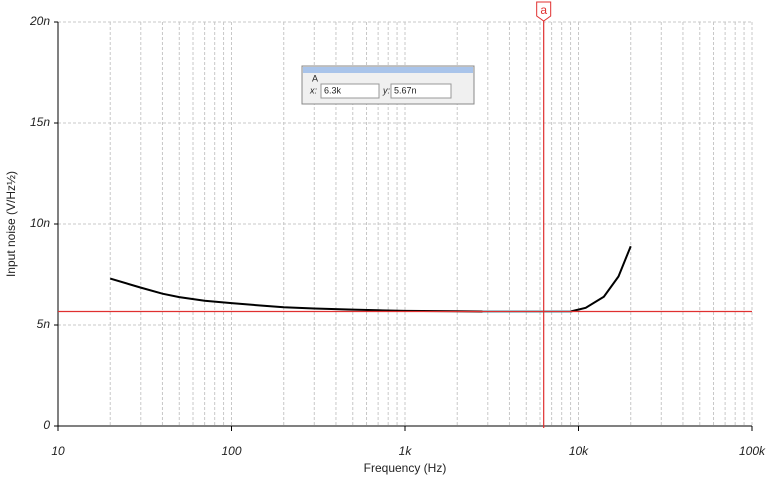  I want to click on y-tick-label: 10n, so click(40, 223).